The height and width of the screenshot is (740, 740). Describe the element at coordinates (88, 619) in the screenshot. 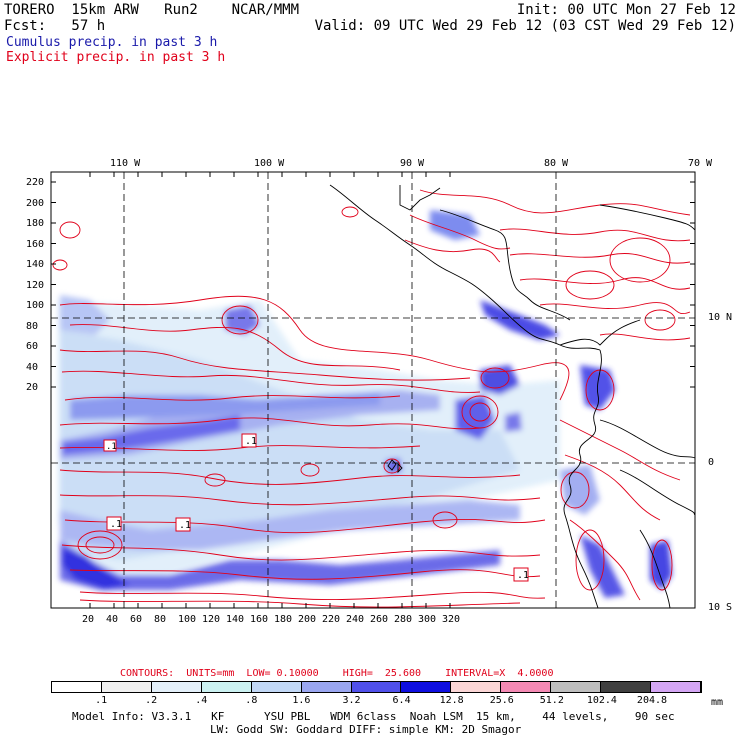

I see `x-tick-label: 20` at that location.